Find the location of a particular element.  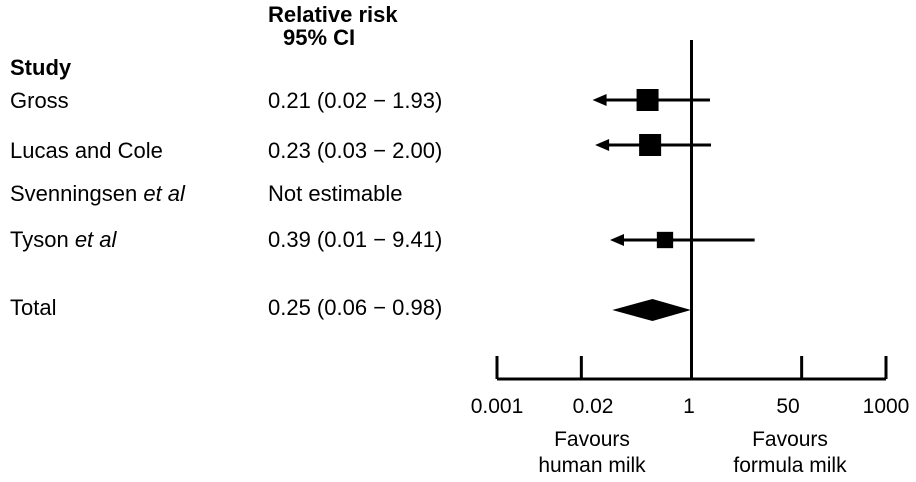

study-name-tyson-etal: et al is located at coordinates (96, 239).